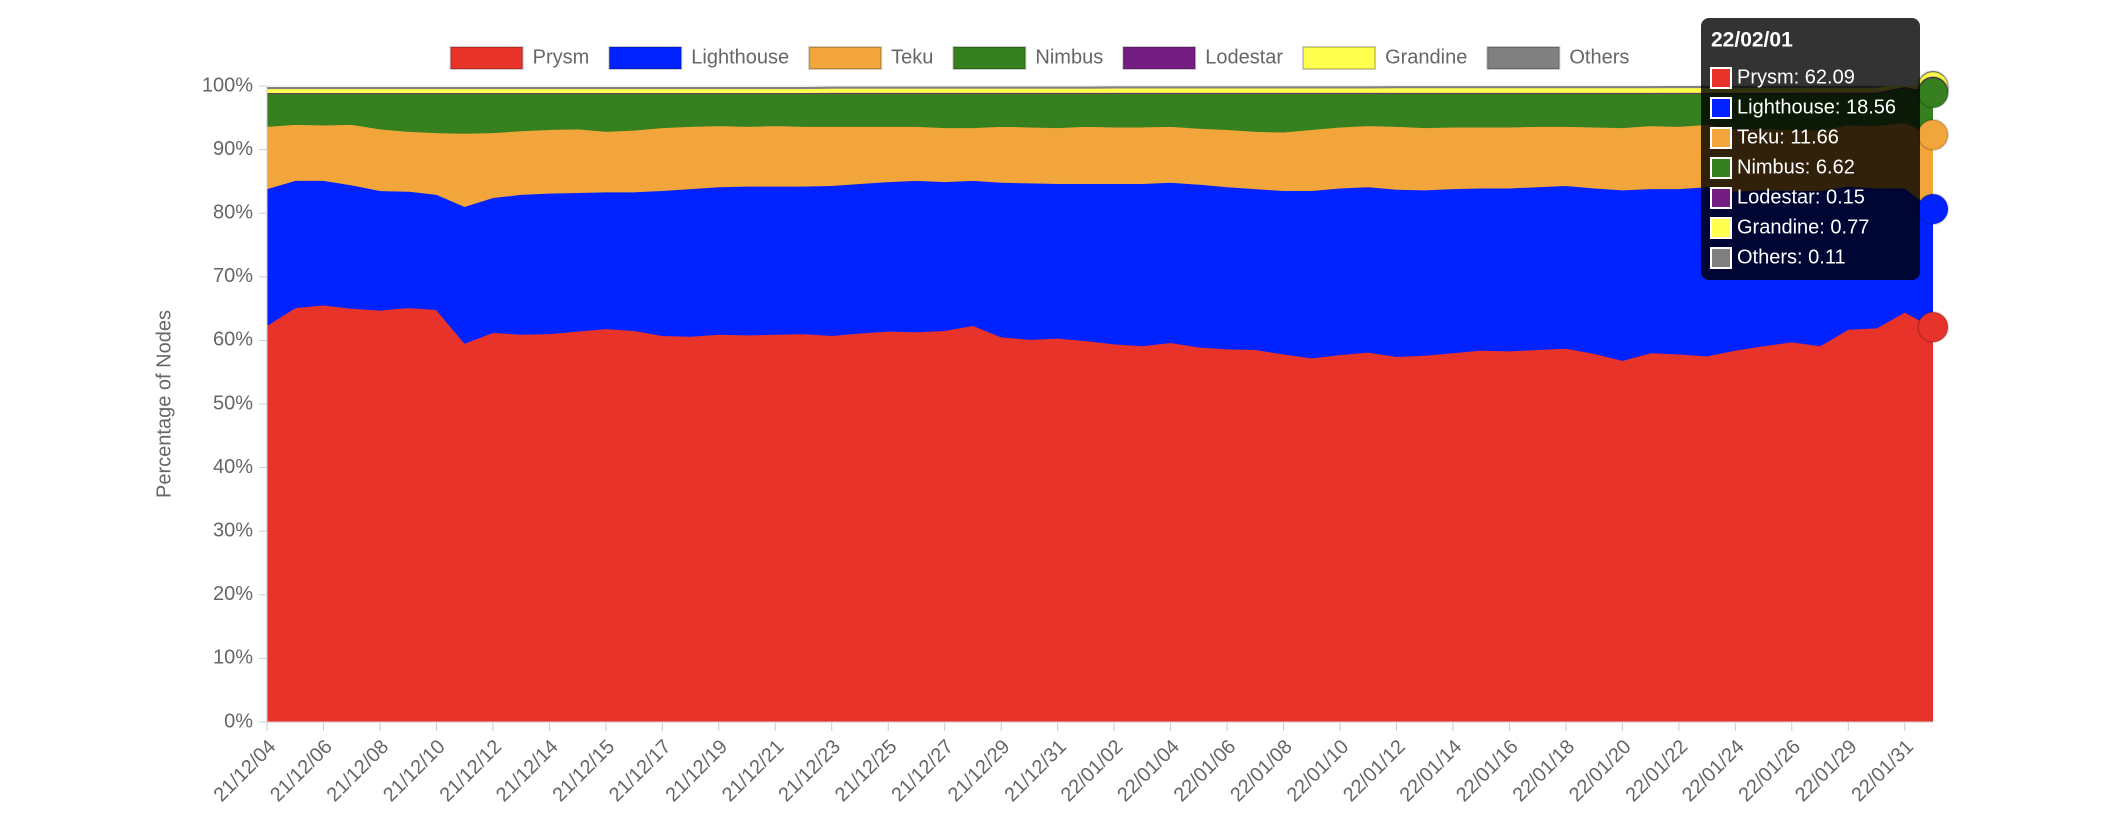  What do you see at coordinates (414, 771) in the screenshot?
I see `x-tick-label: 21/12/10` at bounding box center [414, 771].